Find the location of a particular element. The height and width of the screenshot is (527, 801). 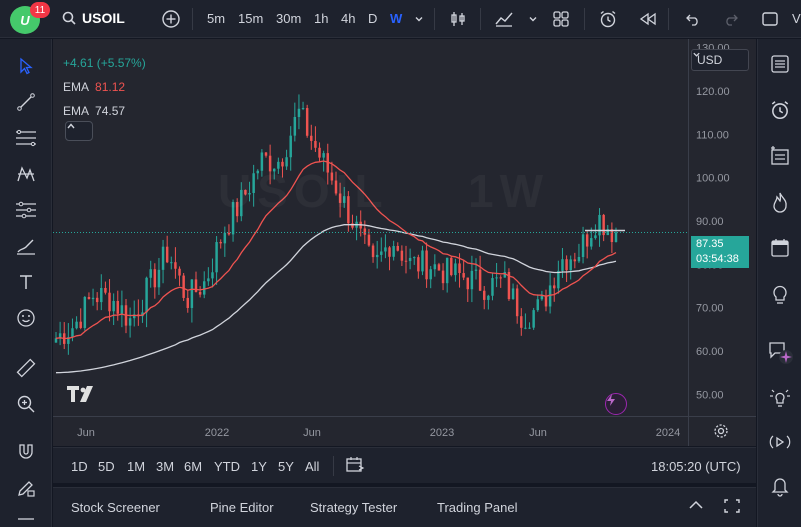

hotlists-button is located at coordinates (780, 202).